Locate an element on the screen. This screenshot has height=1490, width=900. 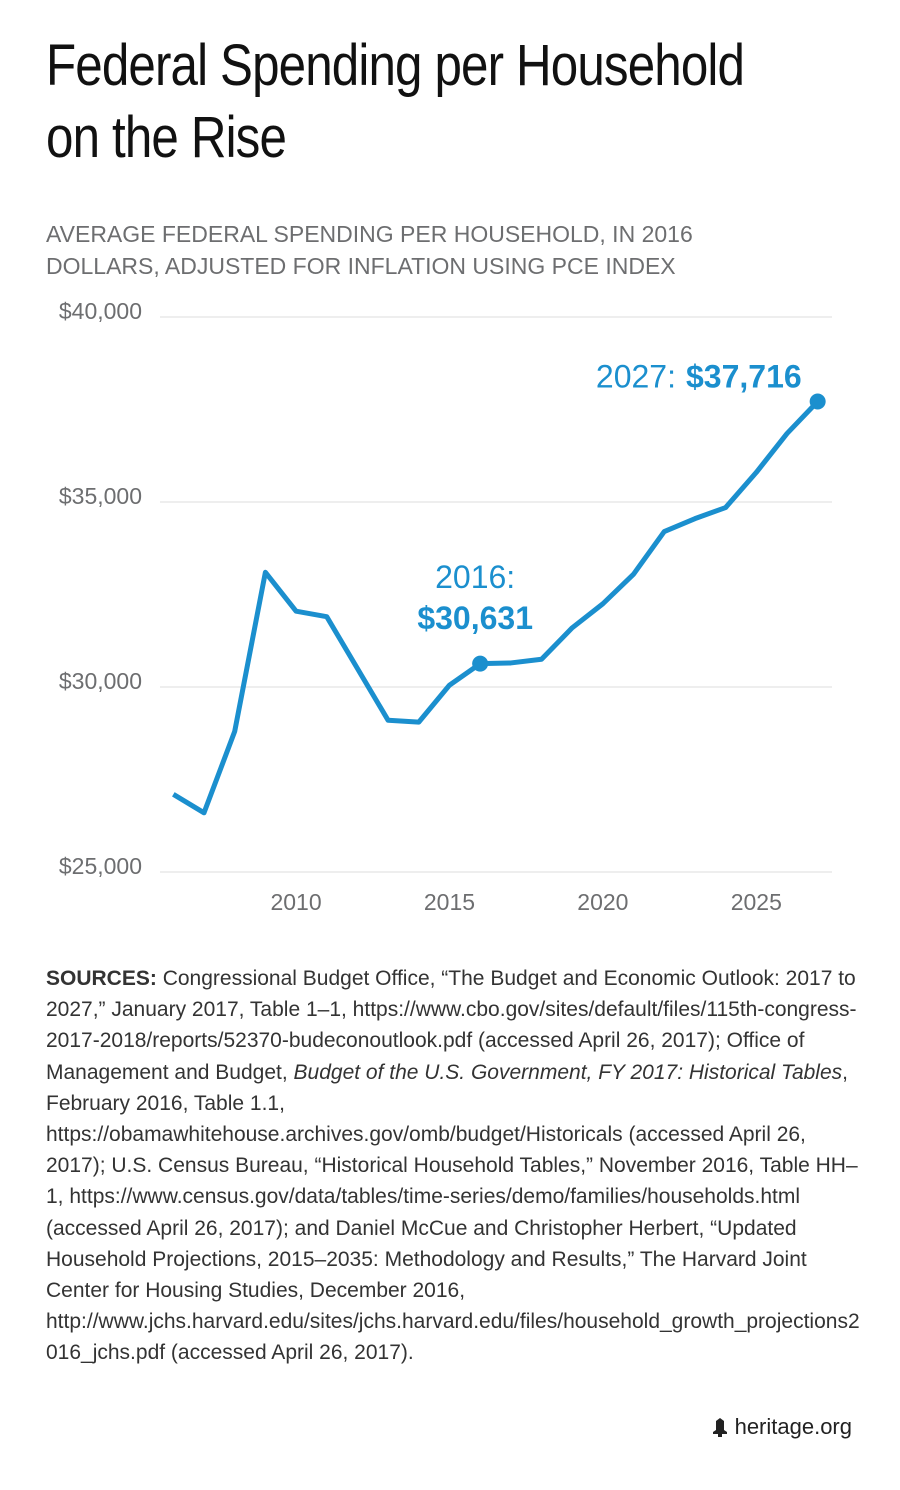
footer: heritage.org is located at coordinates (781, 1427).